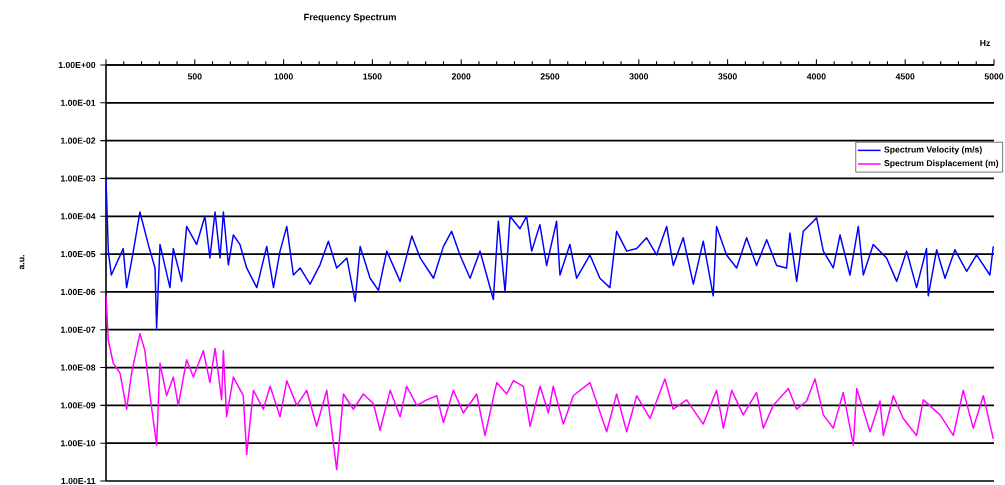 Image resolution: width=1005 pixels, height=485 pixels. I want to click on y-tick-label: 1.00E-04, so click(78, 216).